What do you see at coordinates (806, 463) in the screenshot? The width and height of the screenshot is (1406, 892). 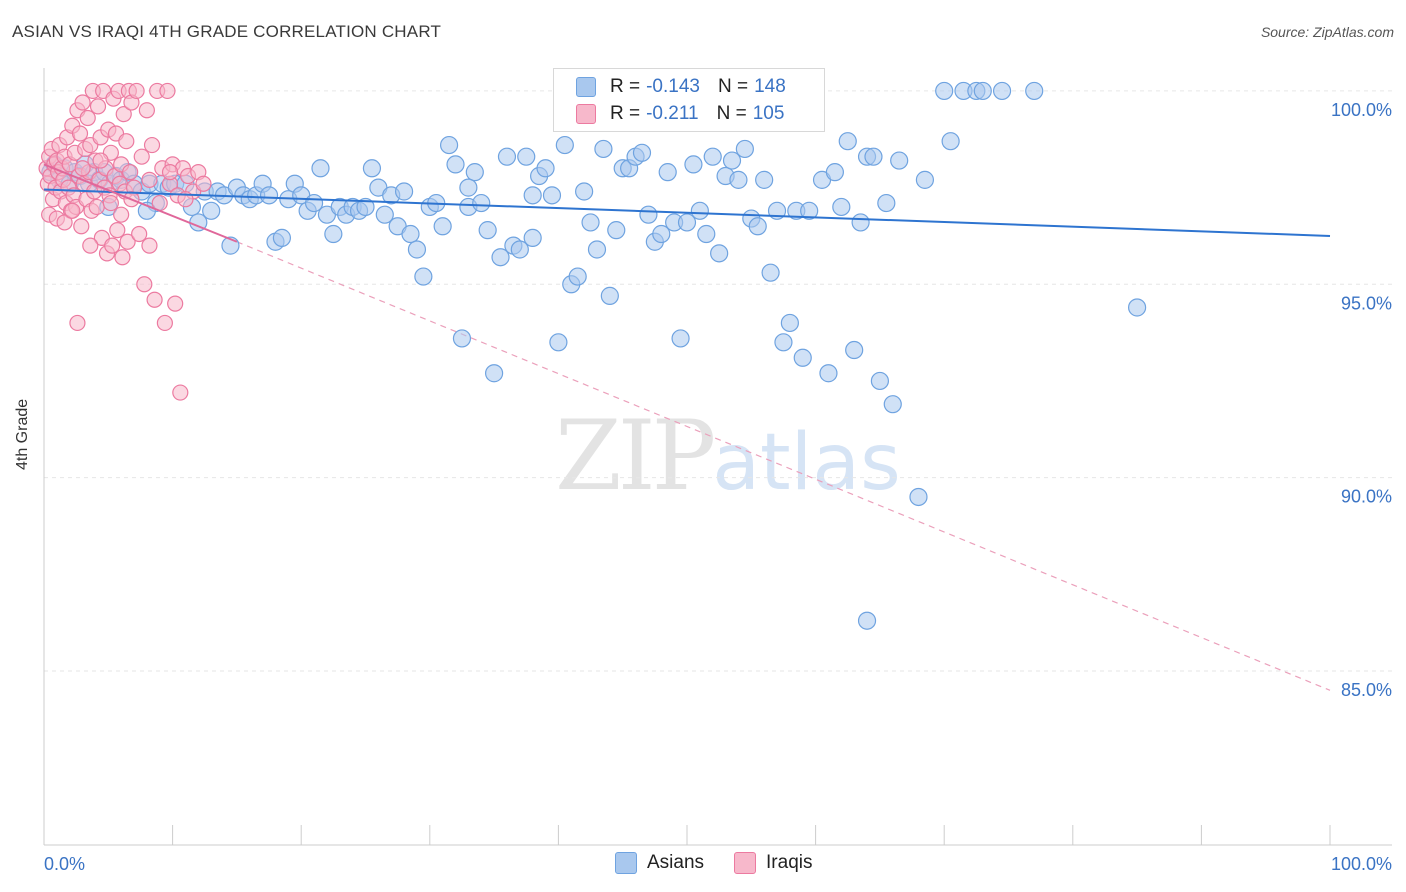 I see `watermark-atlas: atlas` at bounding box center [806, 463].